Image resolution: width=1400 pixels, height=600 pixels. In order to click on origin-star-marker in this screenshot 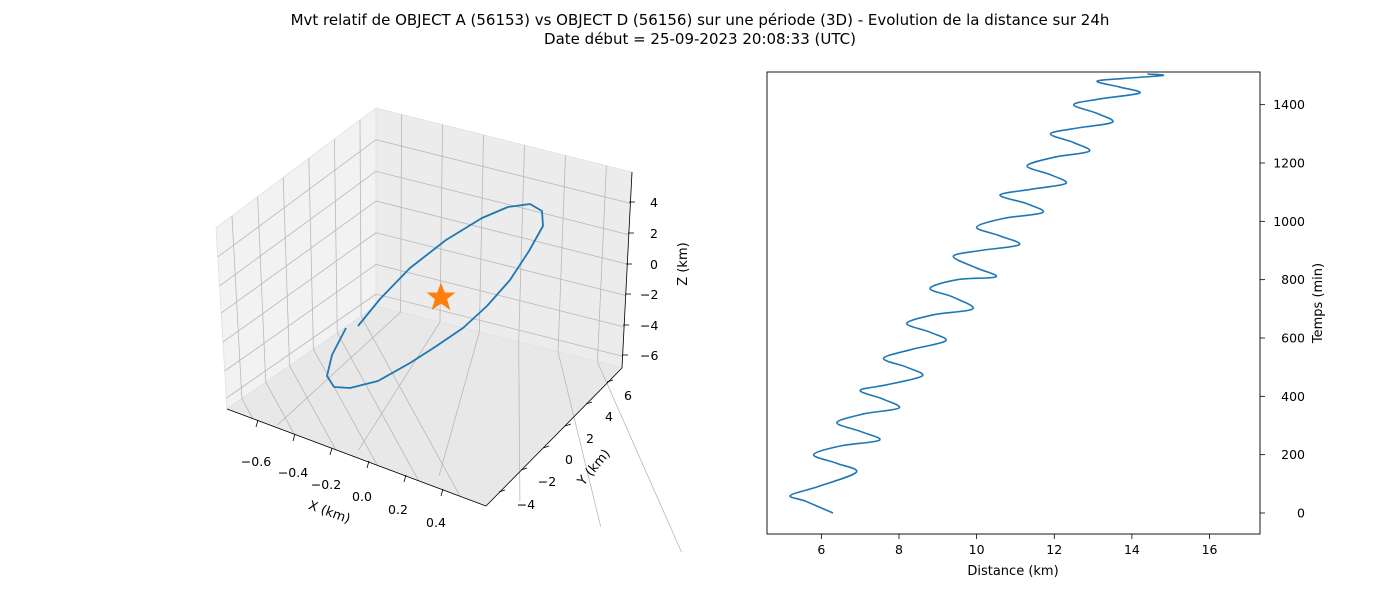, I will do `click(441, 296)`.